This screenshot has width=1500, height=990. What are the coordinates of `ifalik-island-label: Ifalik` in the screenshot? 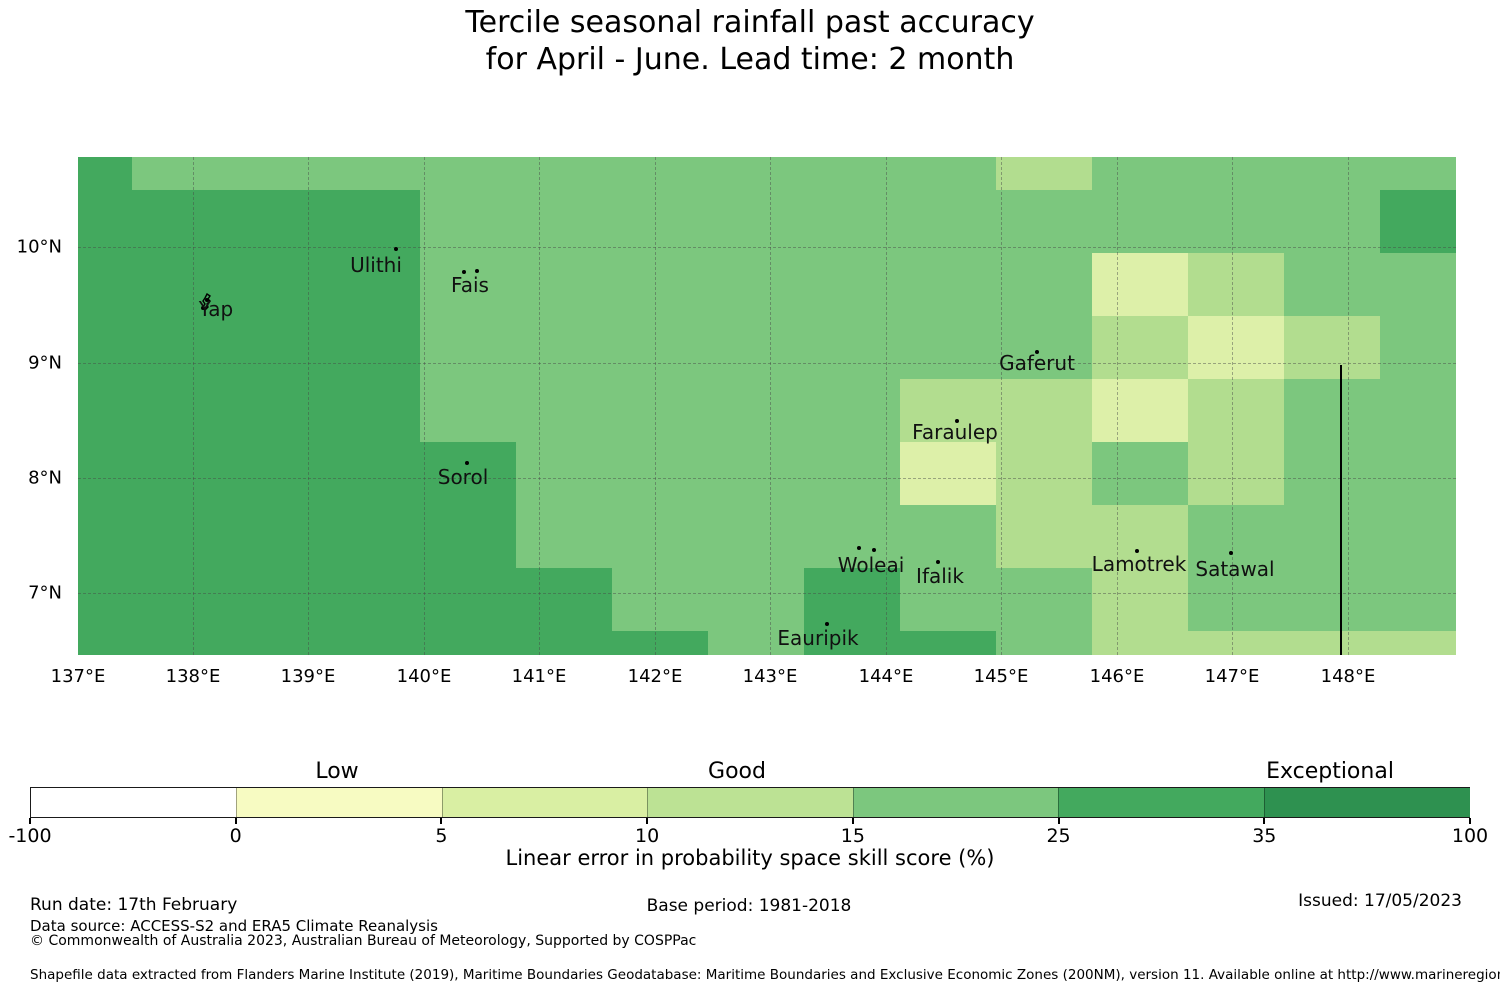 It's located at (940, 576).